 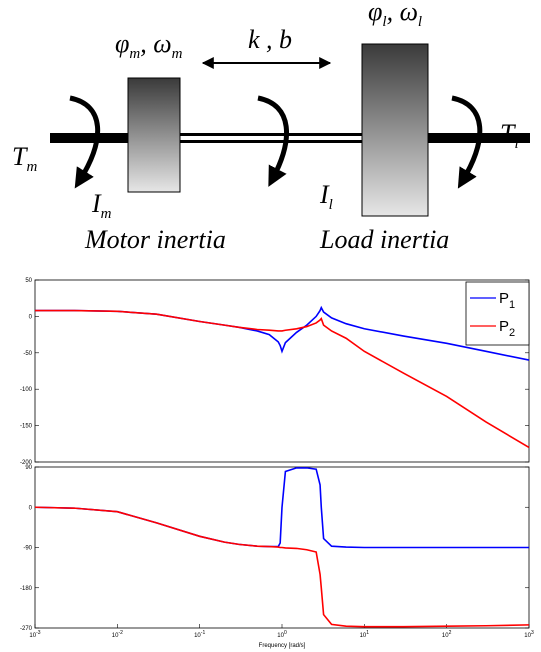 What do you see at coordinates (529, 634) in the screenshot?
I see `x-tick-label: 10³` at bounding box center [529, 634].